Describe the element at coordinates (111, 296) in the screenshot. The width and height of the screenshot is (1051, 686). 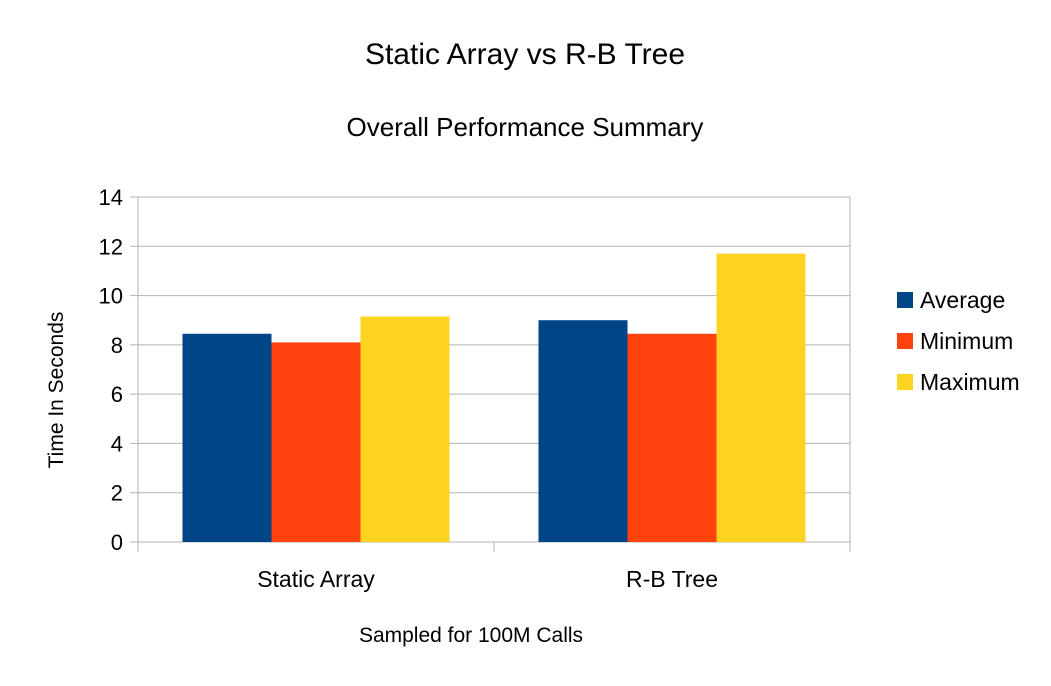
I see `y-tick-label: 10` at that location.